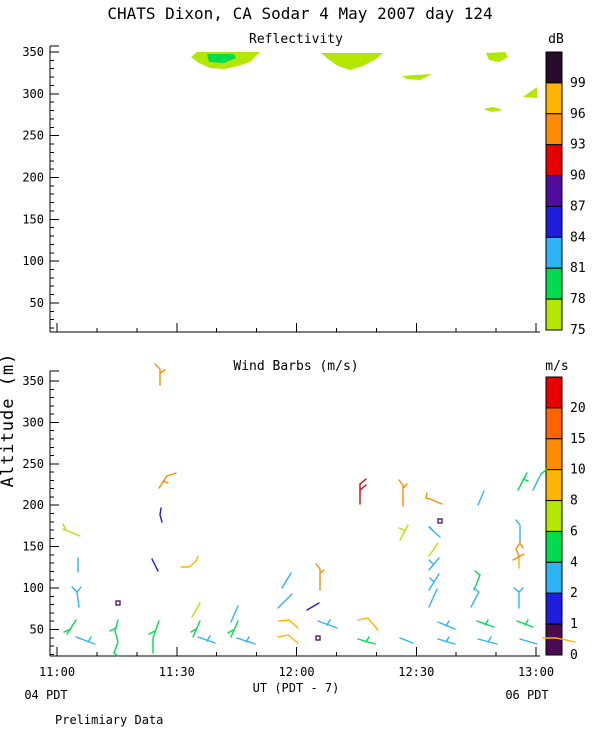 The width and height of the screenshot is (600, 750). Describe the element at coordinates (33, 505) in the screenshot. I see `y-tick-label: 200` at that location.